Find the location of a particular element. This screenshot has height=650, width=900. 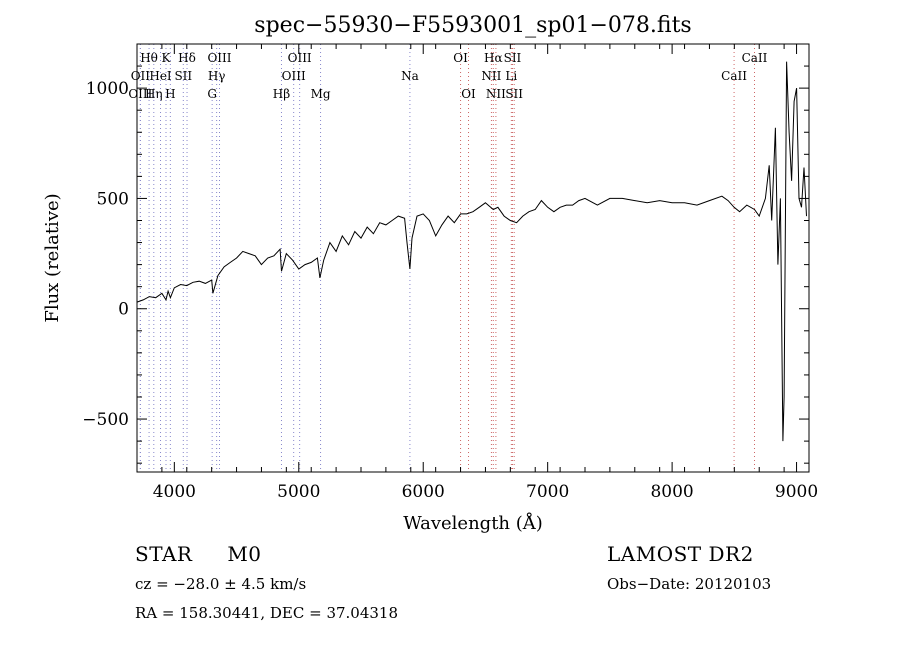

object-class-text: STAR is located at coordinates (164, 554).